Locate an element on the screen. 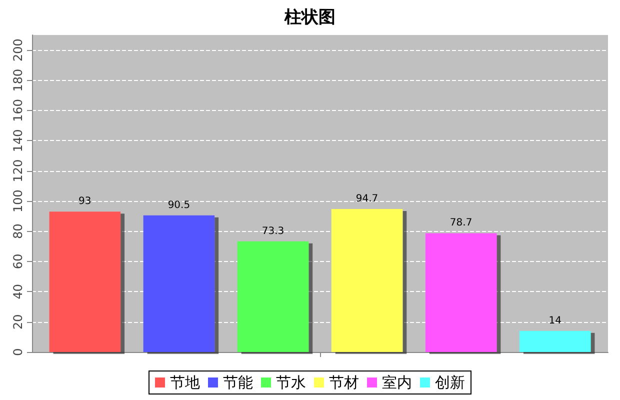 This screenshot has height=400, width=620. legend-label: 节能 is located at coordinates (238, 383).